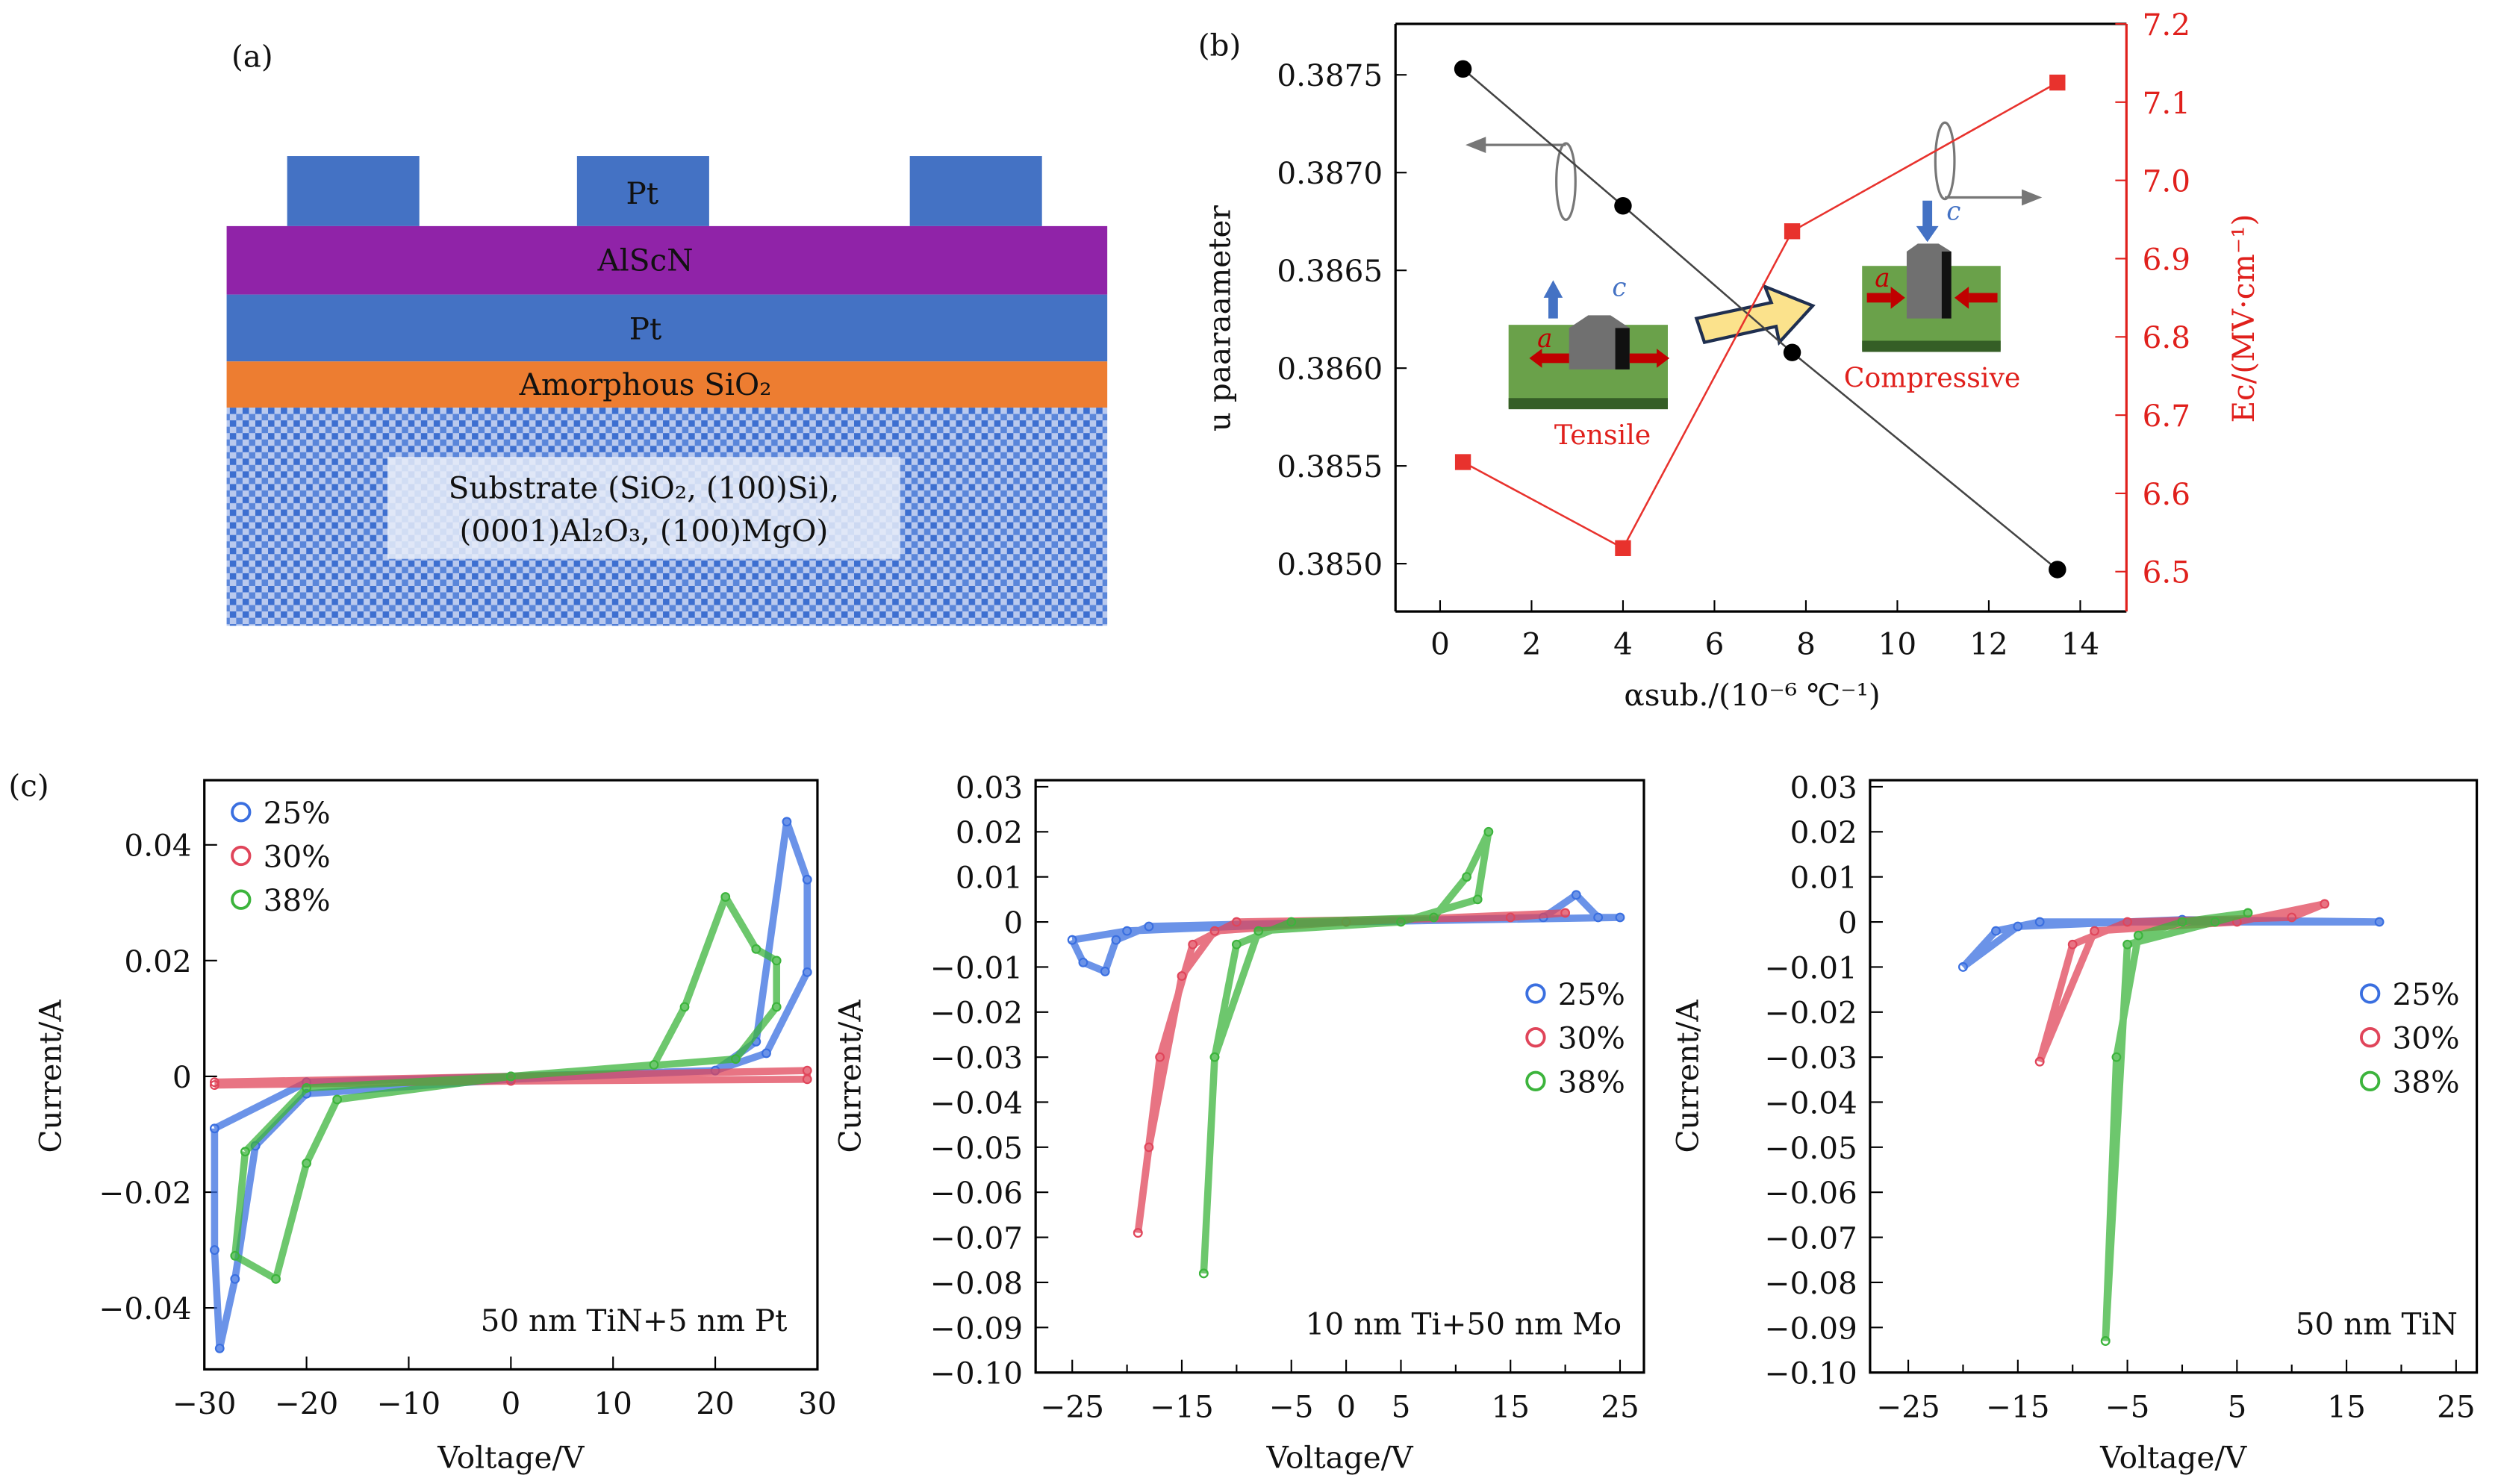  What do you see at coordinates (1989, 163) in the screenshot?
I see `axis-indicator-right` at bounding box center [1989, 163].